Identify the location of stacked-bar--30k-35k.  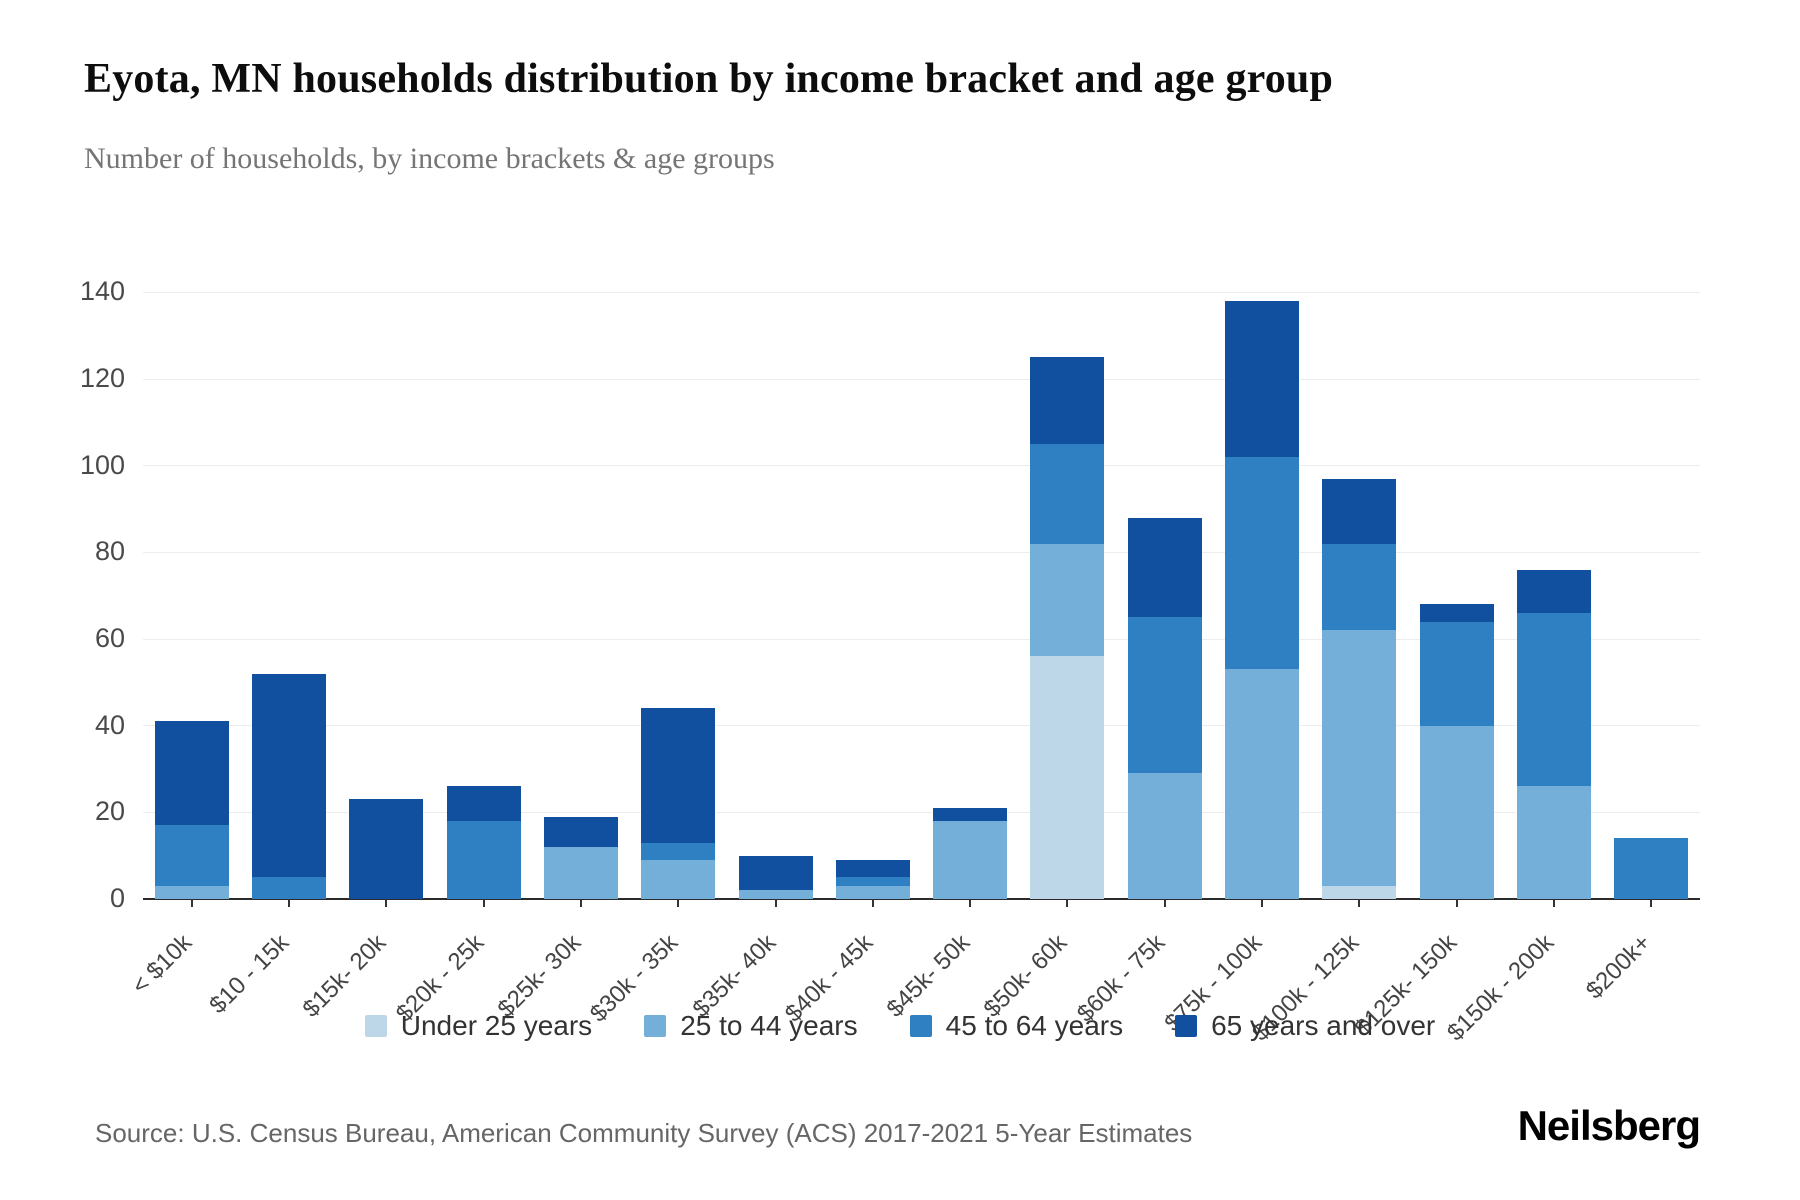
(678, 574).